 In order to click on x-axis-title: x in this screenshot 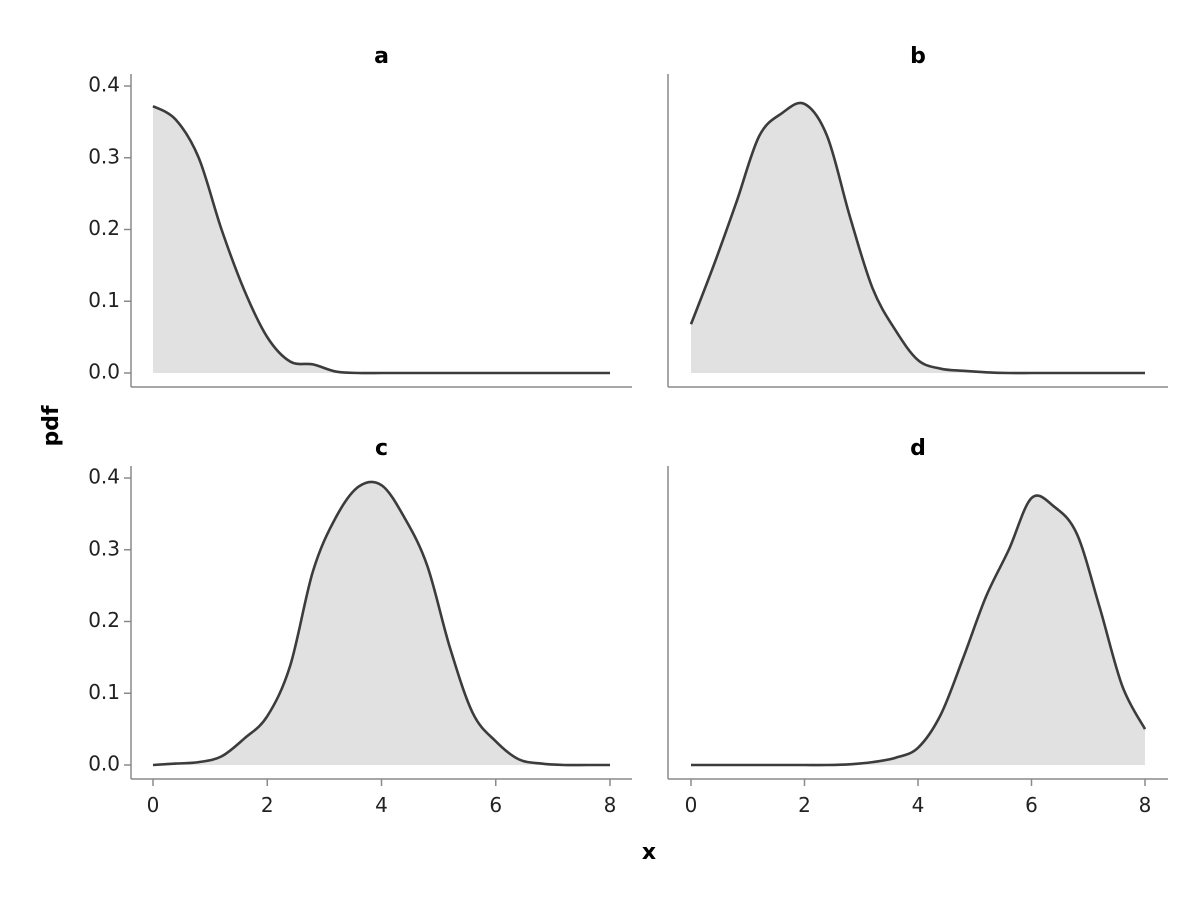, I will do `click(649, 852)`.